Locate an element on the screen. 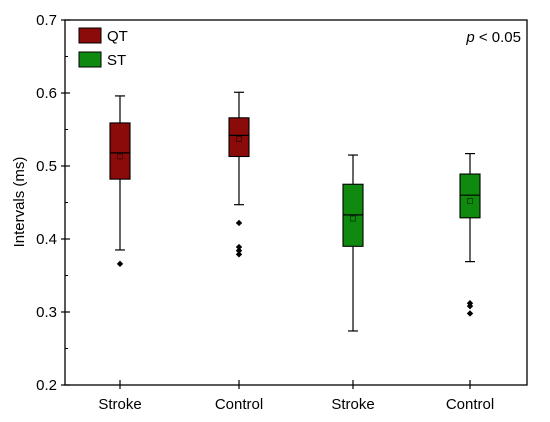 This screenshot has width=550, height=422. y-tick-label: 0.4 is located at coordinates (46, 239).